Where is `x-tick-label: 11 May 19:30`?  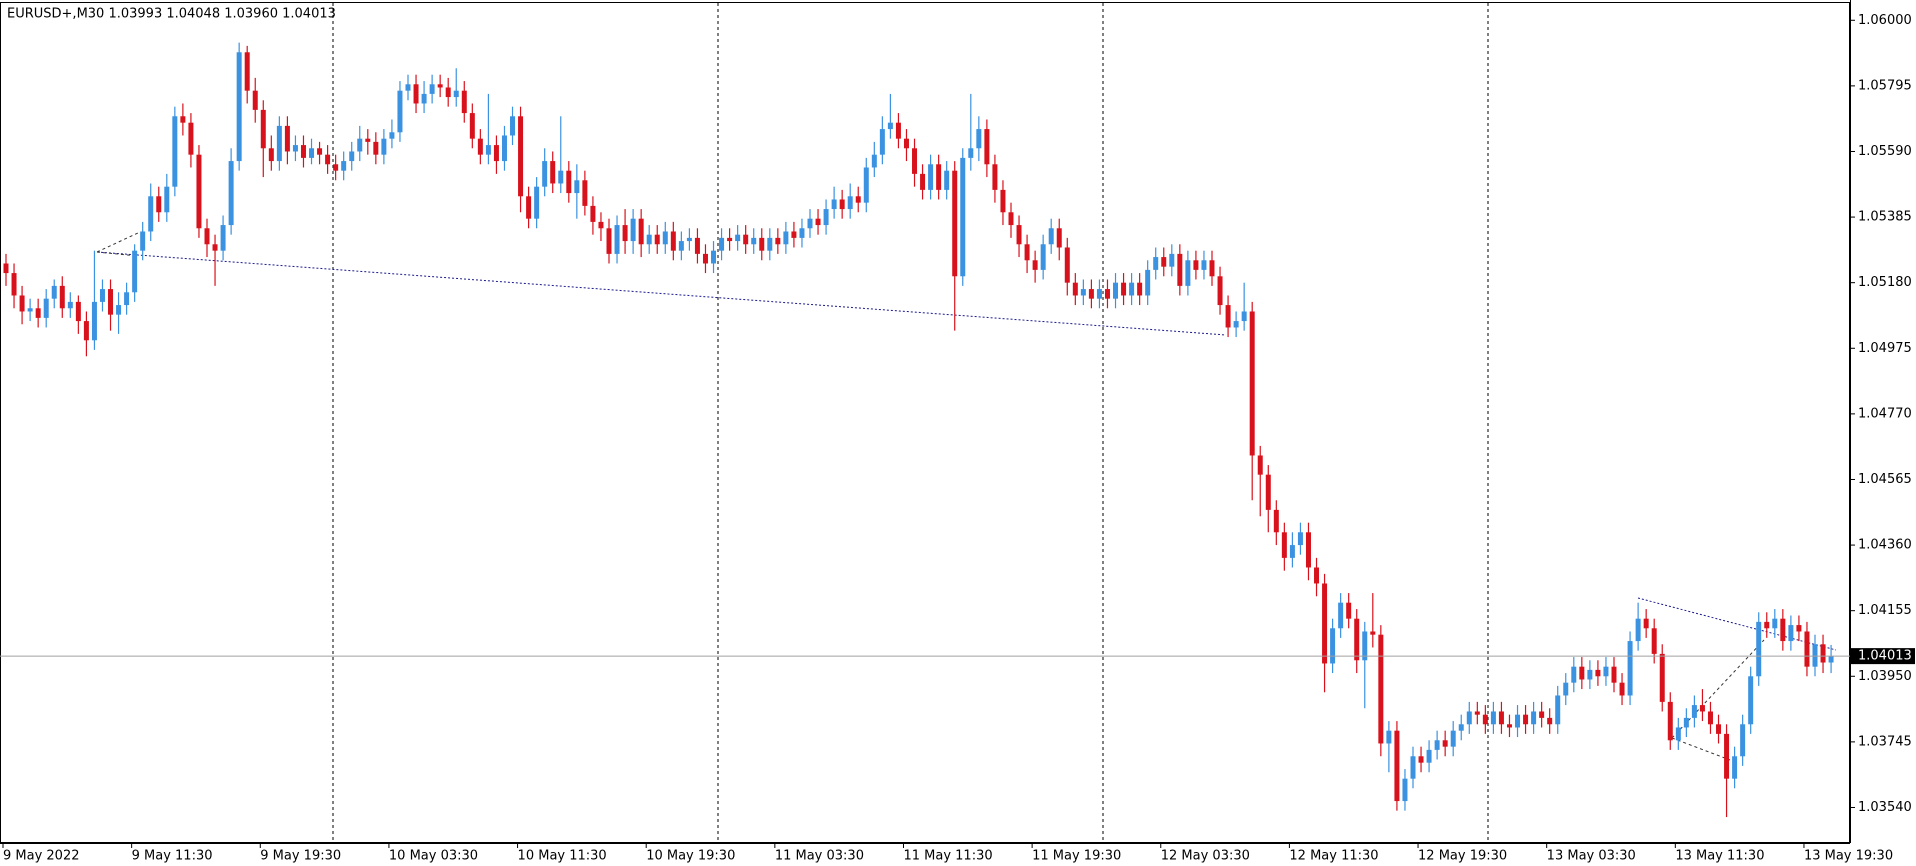 x-tick-label: 11 May 19:30 is located at coordinates (1076, 856).